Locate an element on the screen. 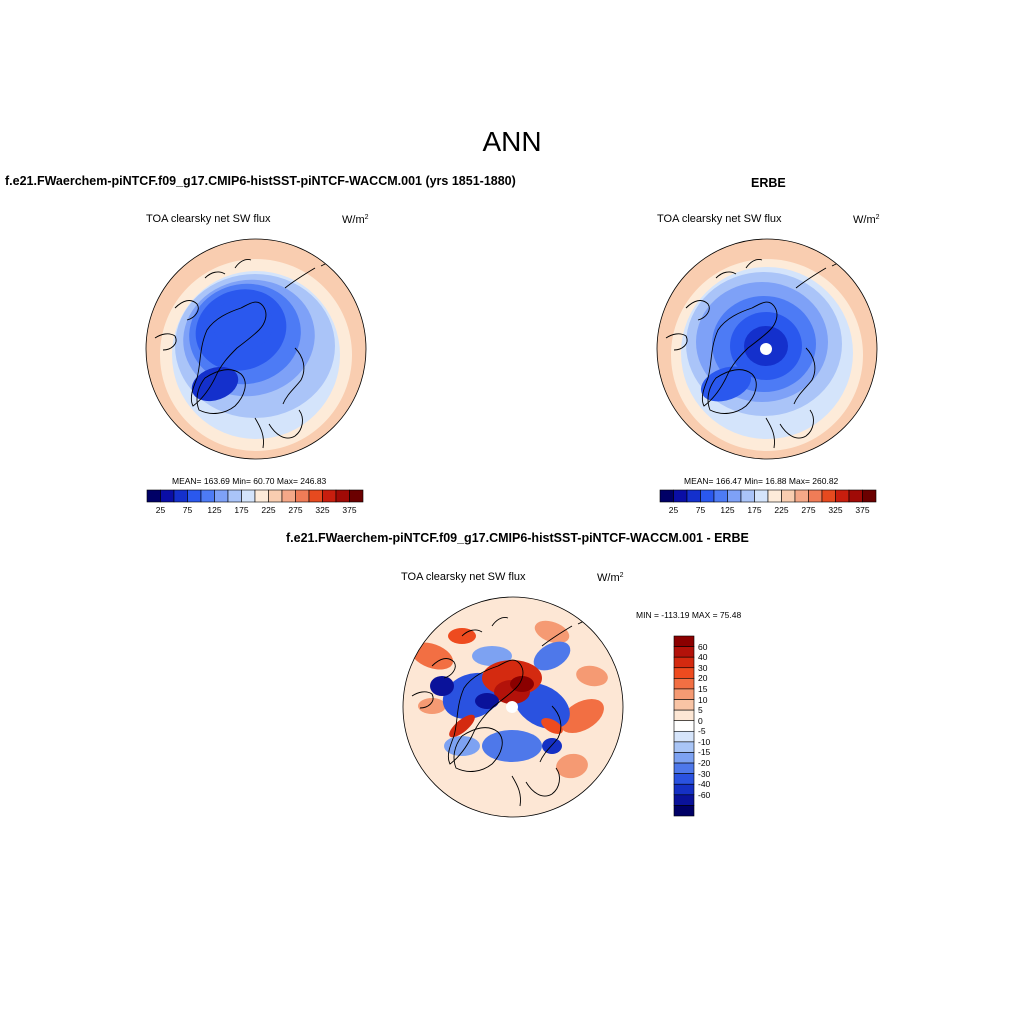 This screenshot has height=1024, width=1024. colorbar-tick-label: 75 is located at coordinates (187, 510).